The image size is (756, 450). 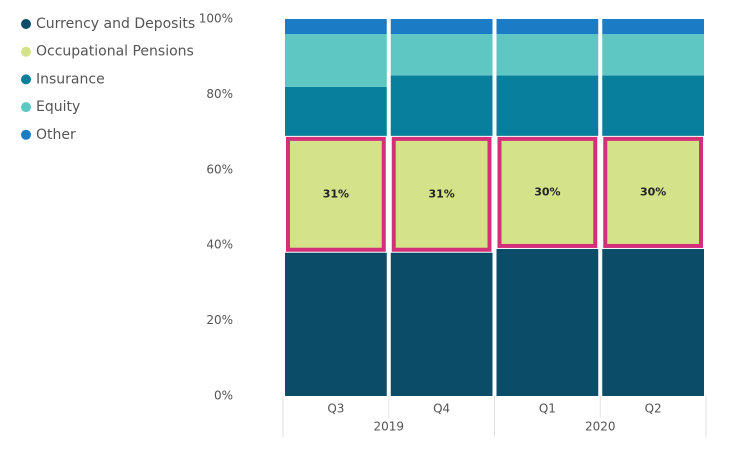 I want to click on y-tick-label: 60%, so click(x=219, y=169).